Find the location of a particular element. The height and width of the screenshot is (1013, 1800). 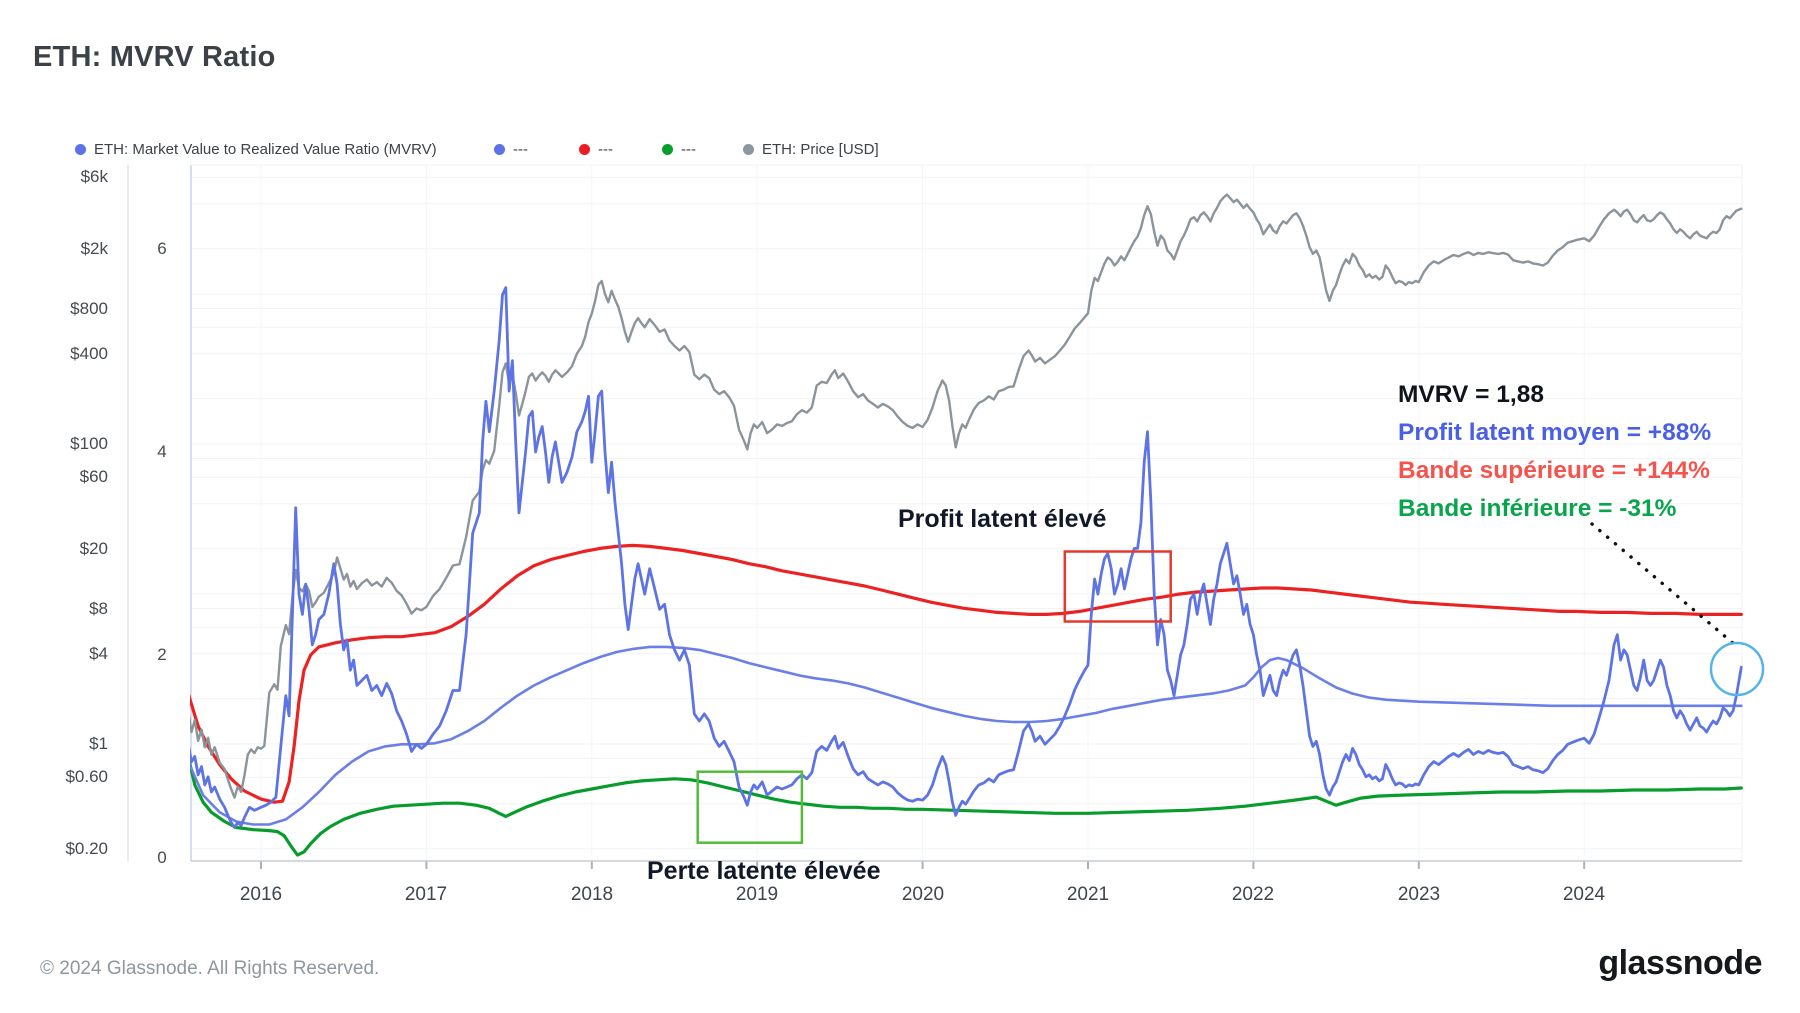

price-tick-label: $20 is located at coordinates (93, 548).